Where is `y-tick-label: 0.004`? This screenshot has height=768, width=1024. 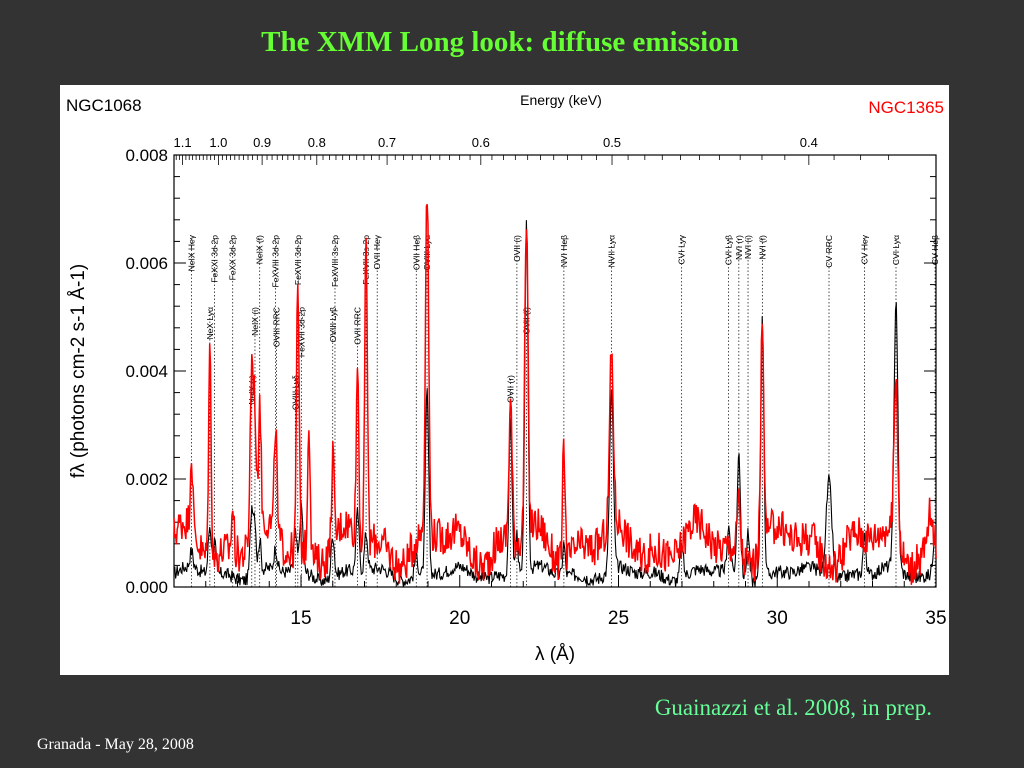 y-tick-label: 0.004 is located at coordinates (146, 371).